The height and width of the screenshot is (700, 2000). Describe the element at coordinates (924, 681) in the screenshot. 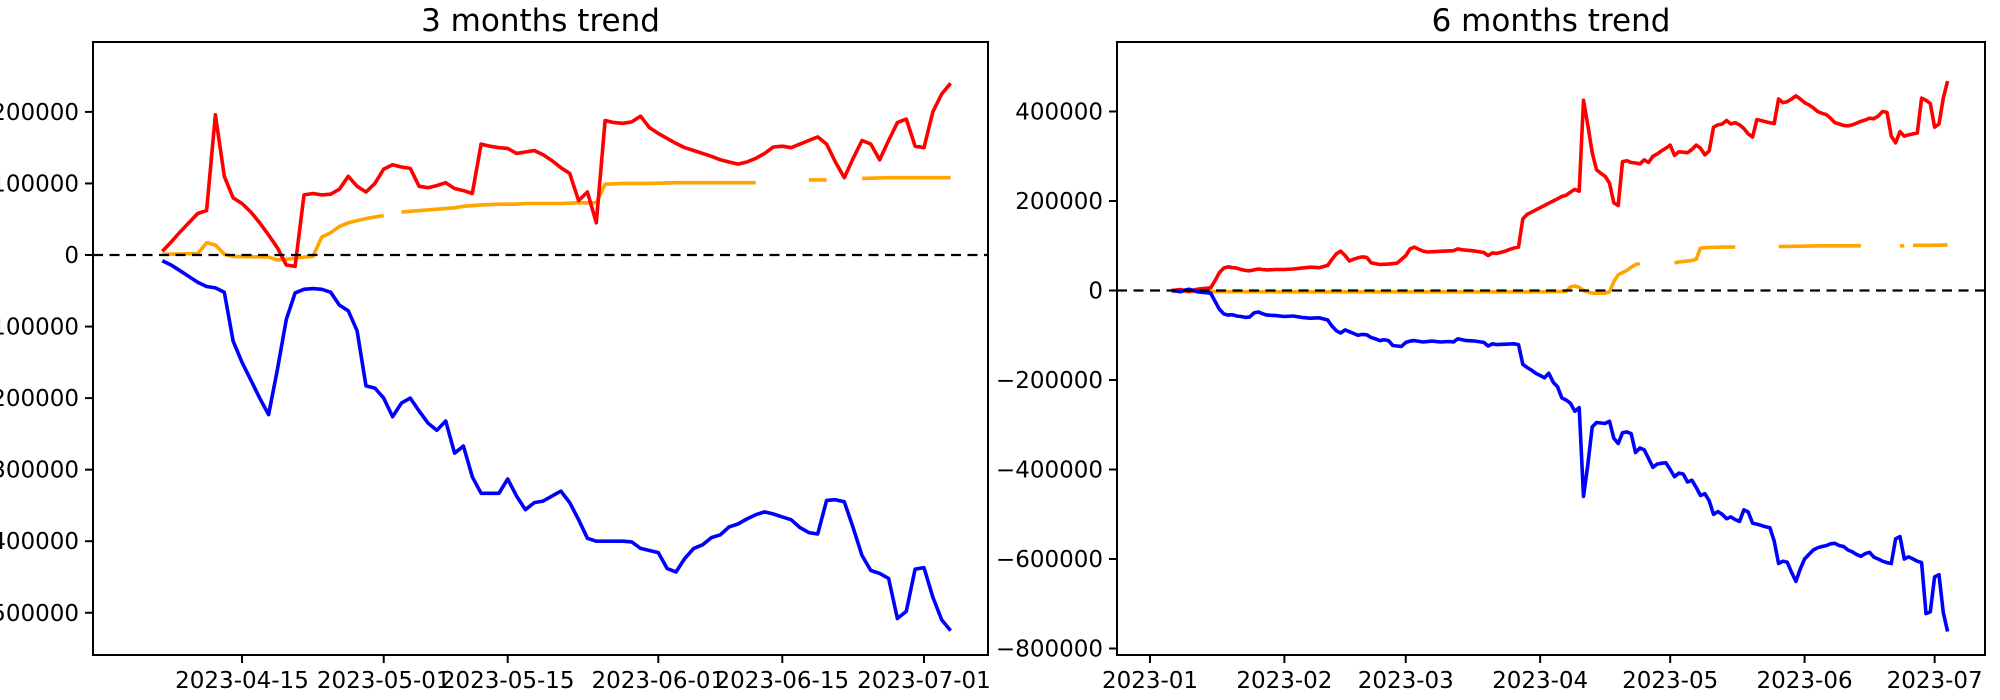

I see `x-tick-label: 2023-07-01` at that location.